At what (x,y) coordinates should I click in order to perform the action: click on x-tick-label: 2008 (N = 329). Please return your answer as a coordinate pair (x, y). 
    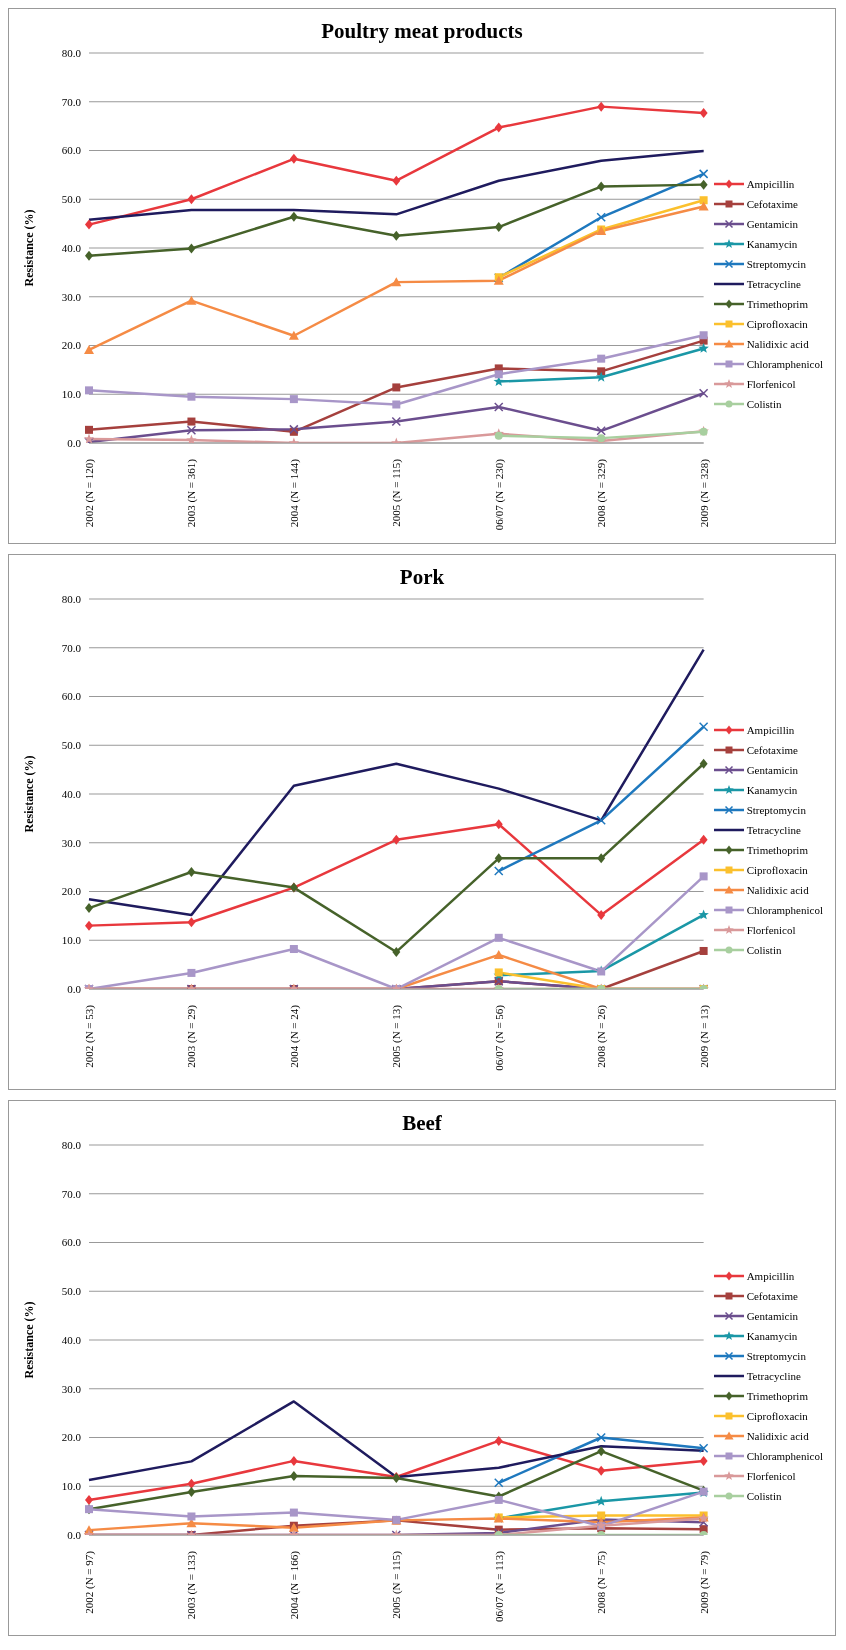
    Looking at the image, I should click on (602, 493).